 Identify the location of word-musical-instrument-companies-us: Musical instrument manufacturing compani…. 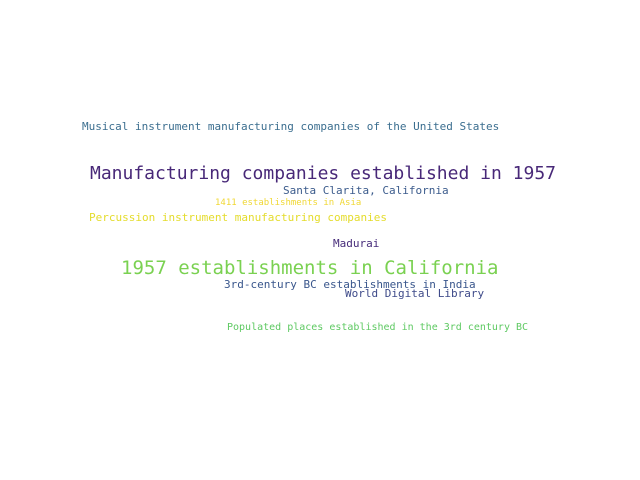
(291, 126).